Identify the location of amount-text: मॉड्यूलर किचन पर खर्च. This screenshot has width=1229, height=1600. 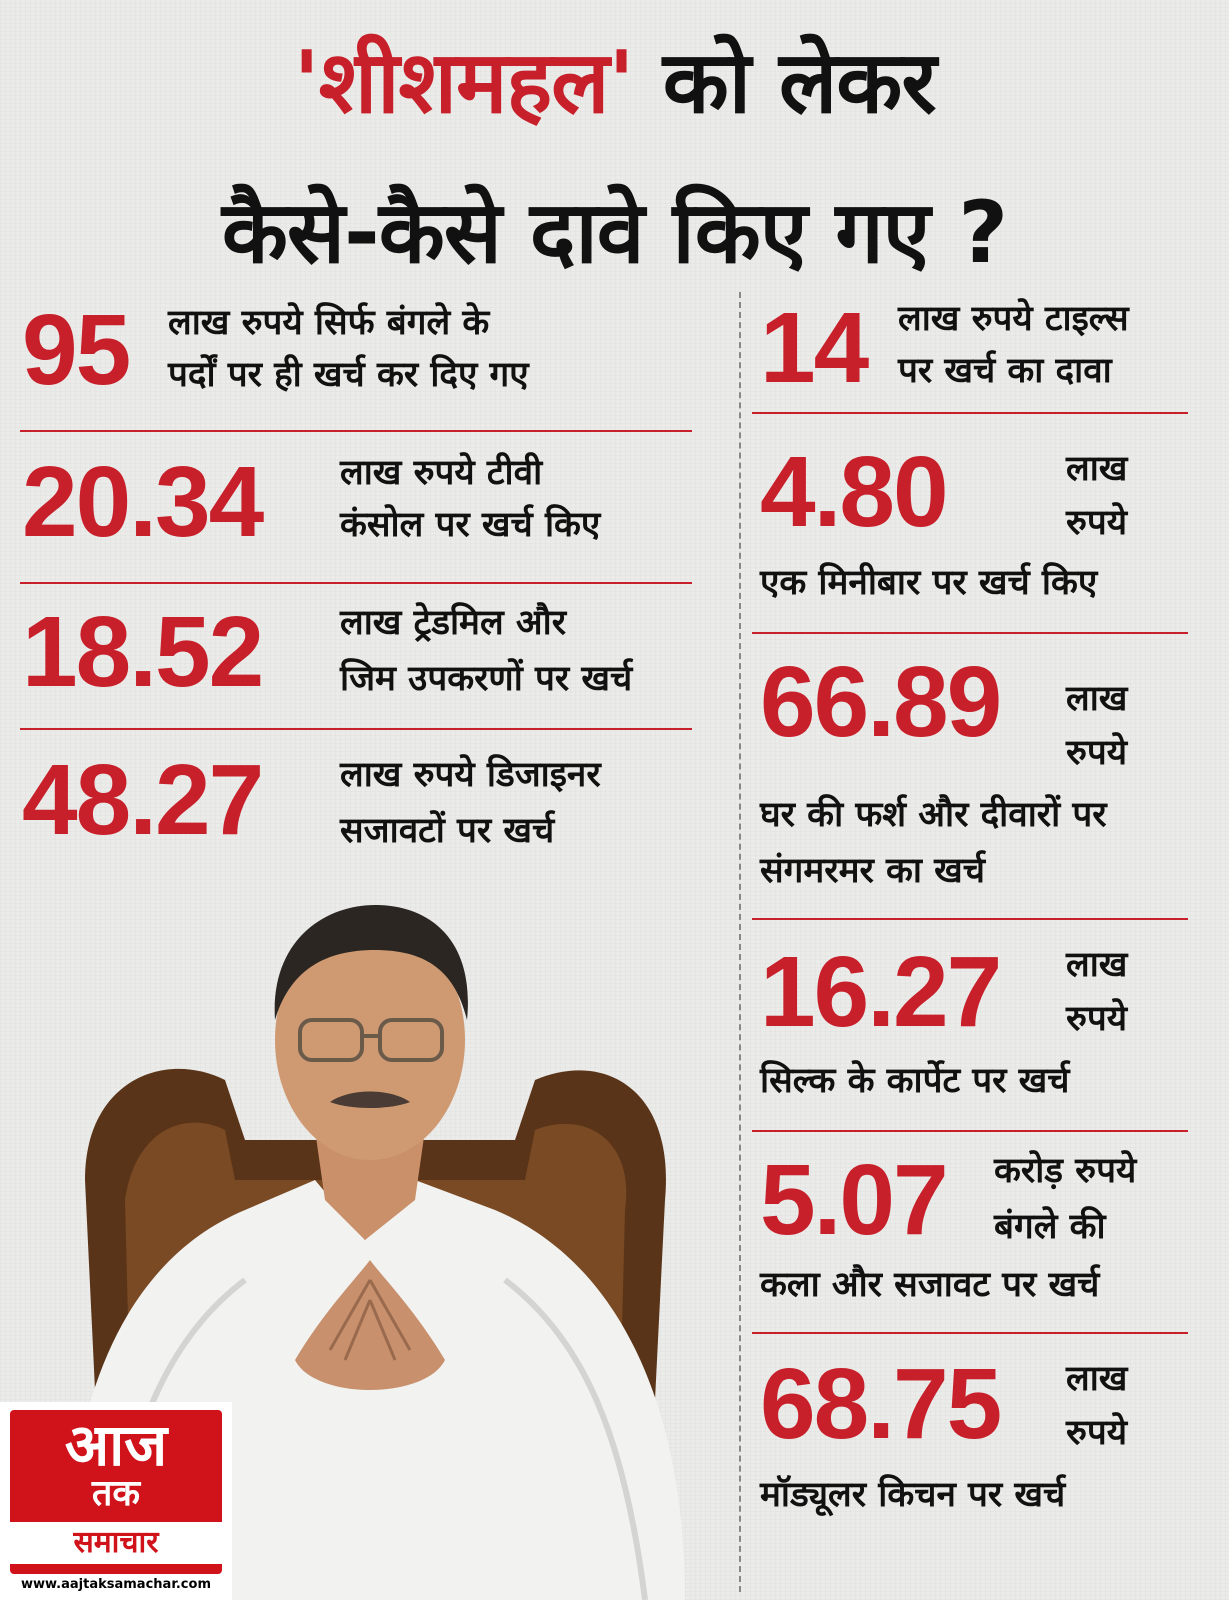
(913, 1495).